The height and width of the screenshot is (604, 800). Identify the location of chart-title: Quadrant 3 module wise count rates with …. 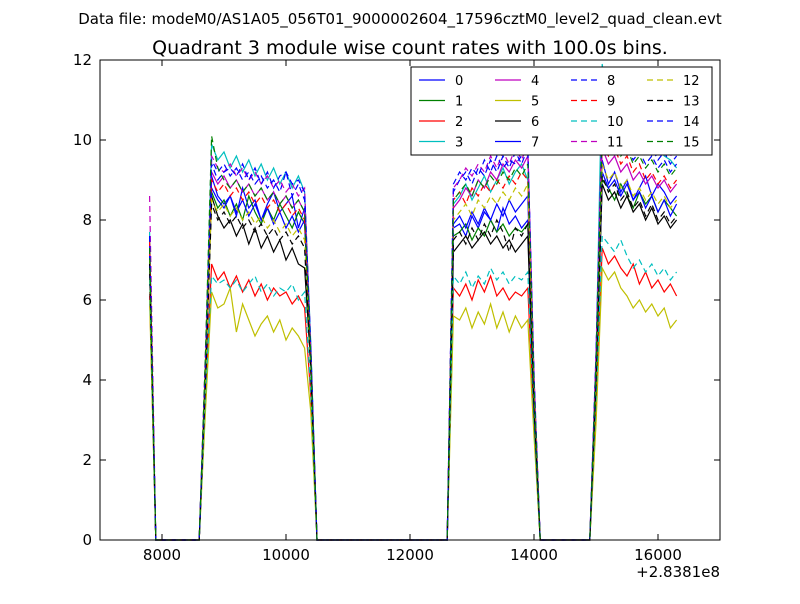
(410, 48).